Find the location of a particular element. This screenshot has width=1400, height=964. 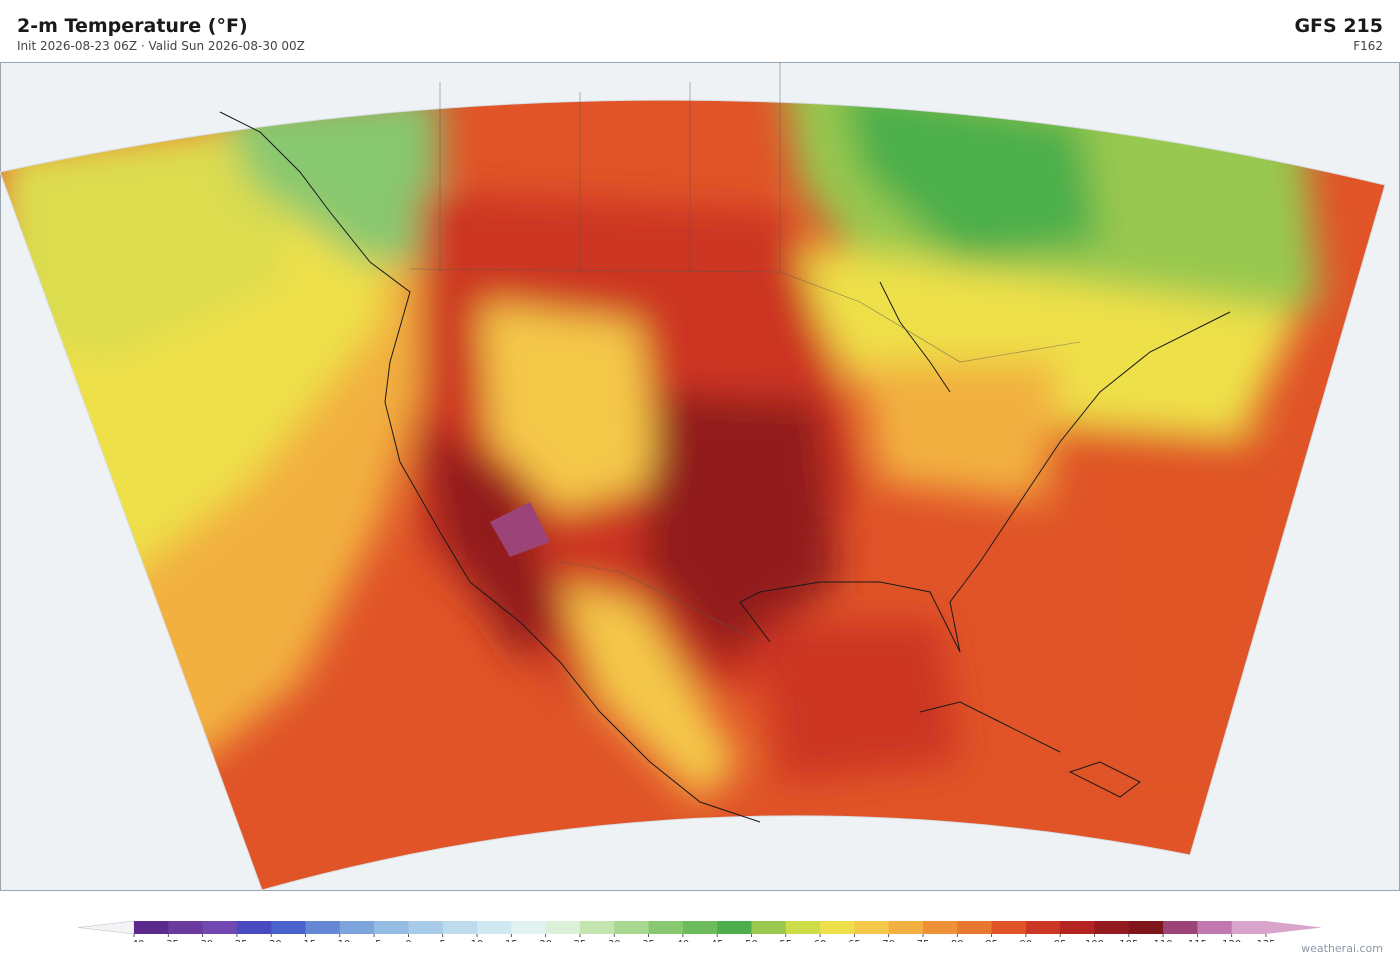

colorbar-tick-label: 5 is located at coordinates (443, 940).